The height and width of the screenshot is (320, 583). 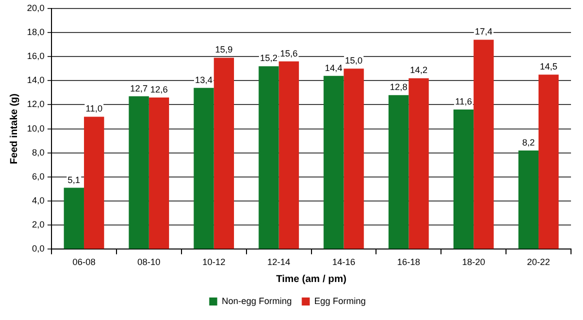 What do you see at coordinates (84, 262) in the screenshot?
I see `x-tick-label: 06-08` at bounding box center [84, 262].